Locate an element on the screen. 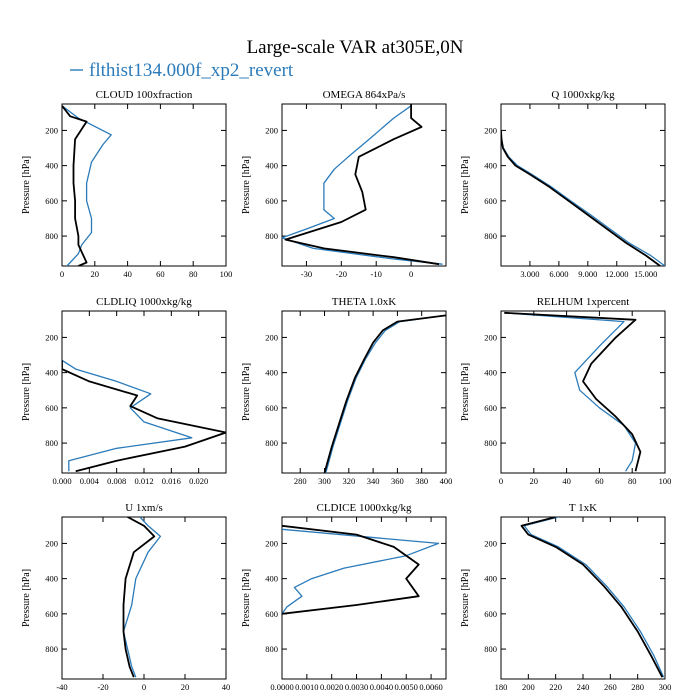  x-tick-label: 0.012 is located at coordinates (143, 481).